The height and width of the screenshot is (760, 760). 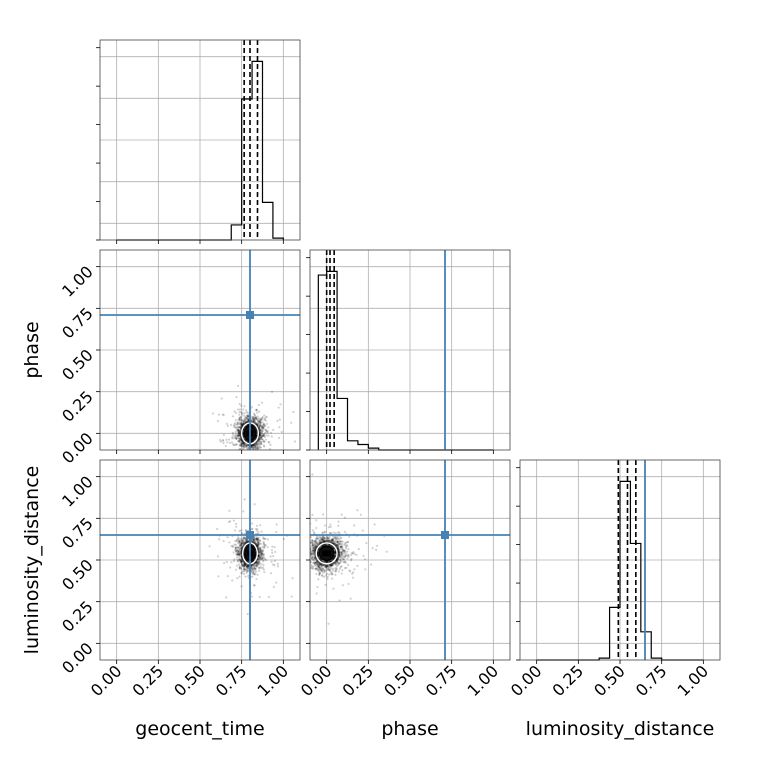 I want to click on y-tick-label-phase-3: 0.75, so click(x=77, y=323).